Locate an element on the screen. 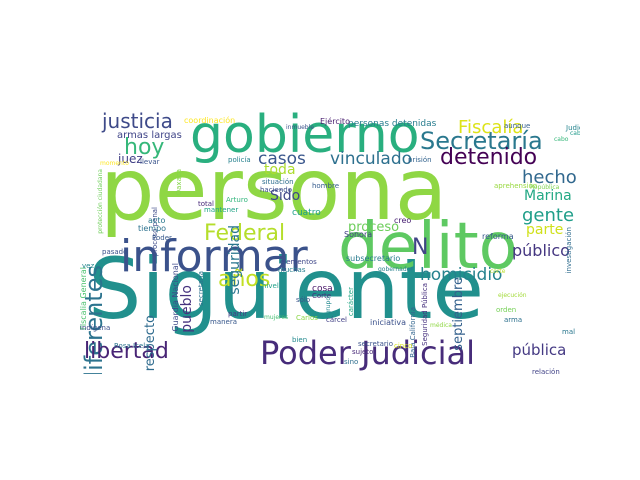 Image resolution: width=640 pixels, height=480 pixels. word: parte is located at coordinates (545, 230).